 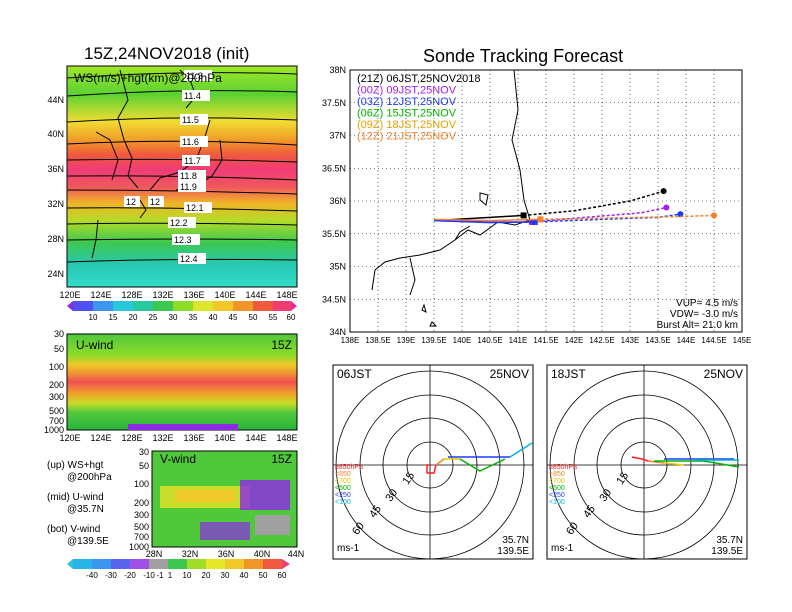 I want to click on track-legend-item: (21Z) 06JST,25NOV2018, so click(x=419, y=79).